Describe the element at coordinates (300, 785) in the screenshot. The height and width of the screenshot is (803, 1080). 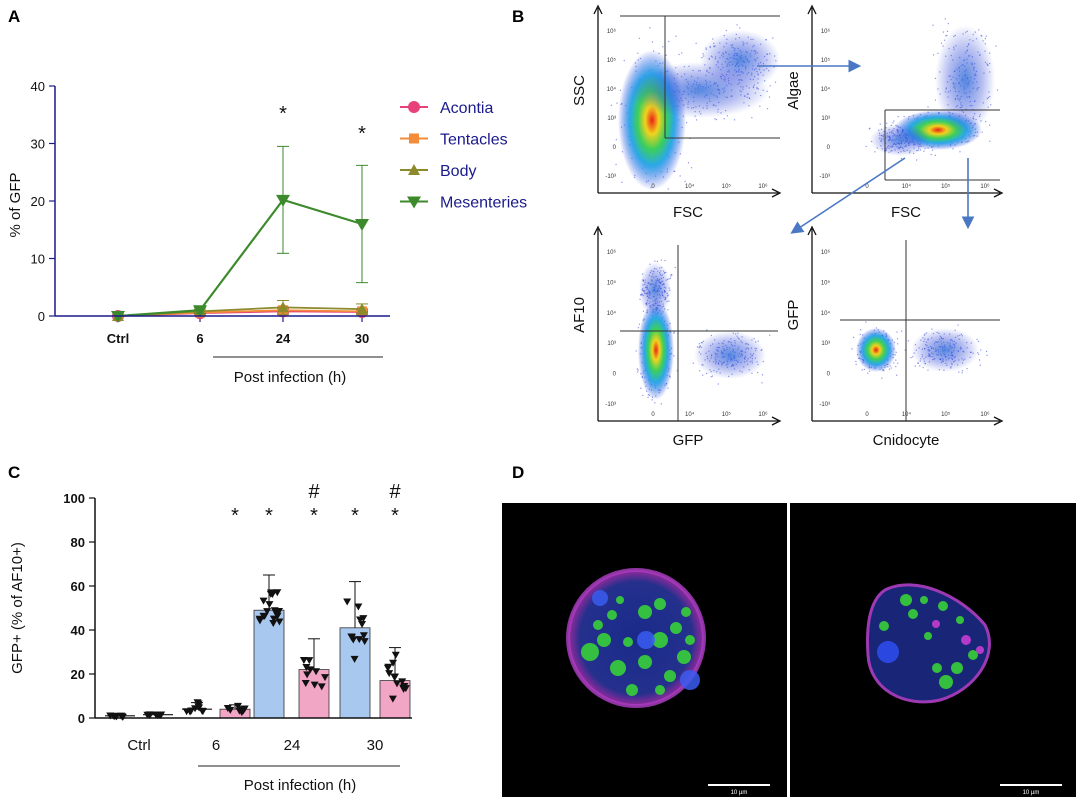
I see `chart-c-xgroup-label: Post infection (h)` at that location.